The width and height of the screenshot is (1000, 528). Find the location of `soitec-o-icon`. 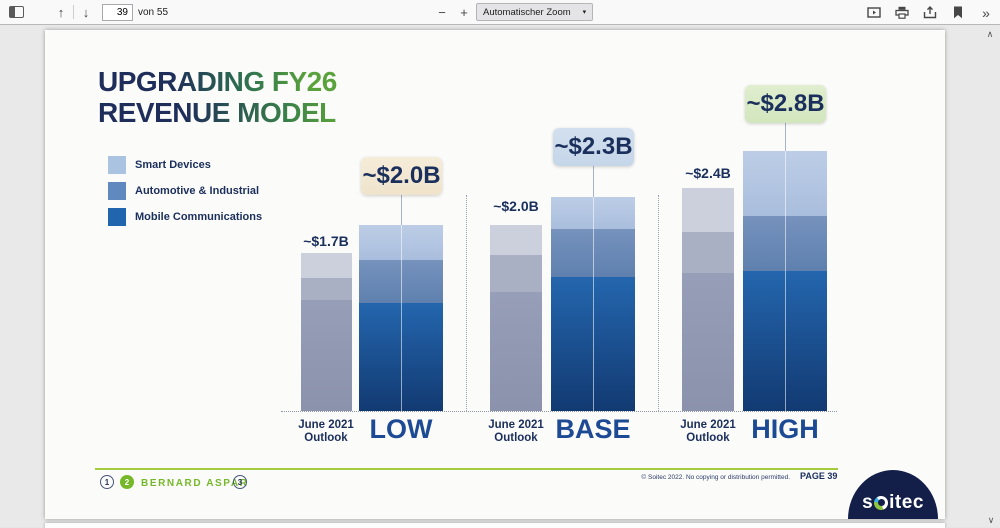

soitec-o-icon is located at coordinates (881, 502).